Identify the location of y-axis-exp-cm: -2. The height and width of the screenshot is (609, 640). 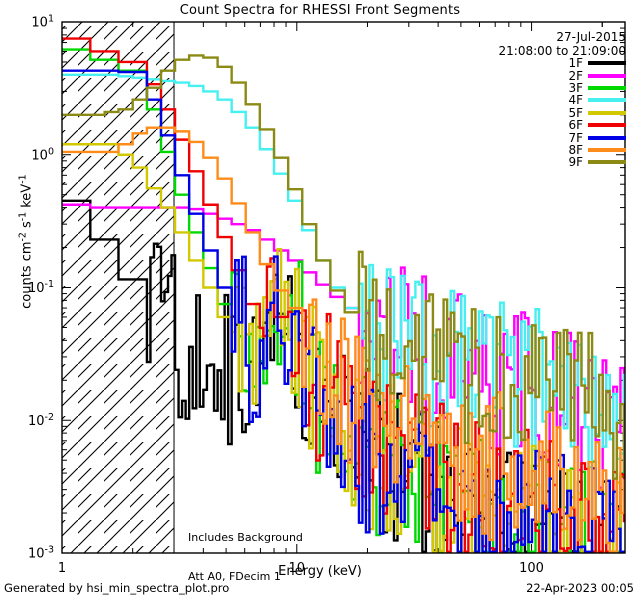
(23, 237).